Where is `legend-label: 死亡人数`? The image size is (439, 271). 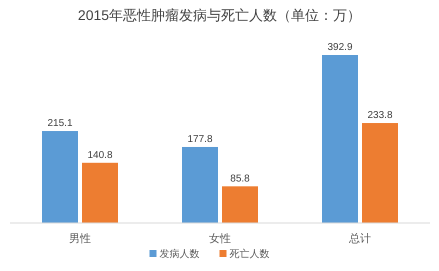 legend-label: 死亡人数 is located at coordinates (250, 254).